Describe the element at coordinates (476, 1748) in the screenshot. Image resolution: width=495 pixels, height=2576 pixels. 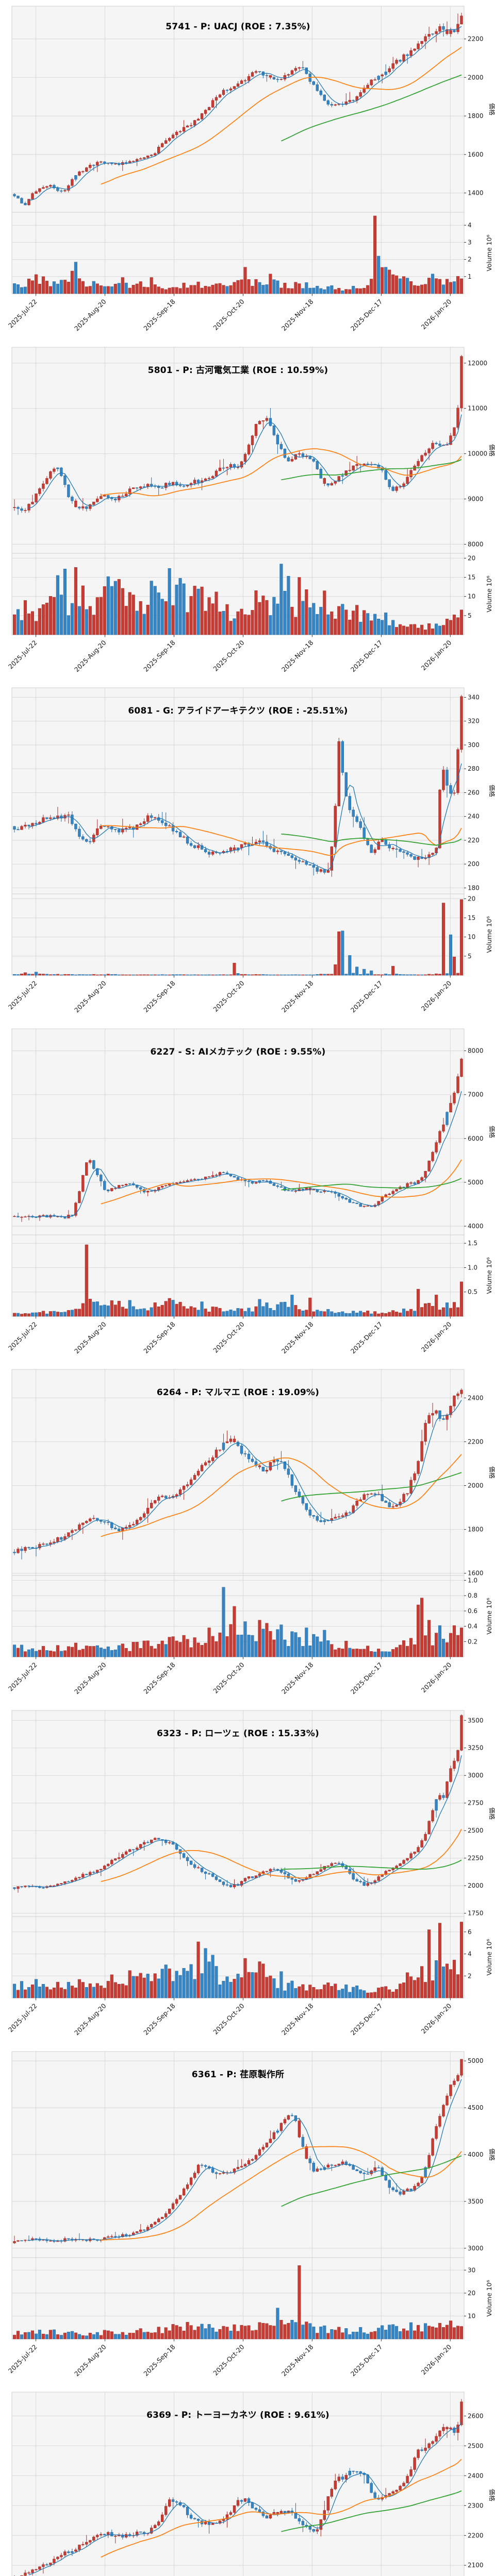
I see `svg-text: 3250` at that location.